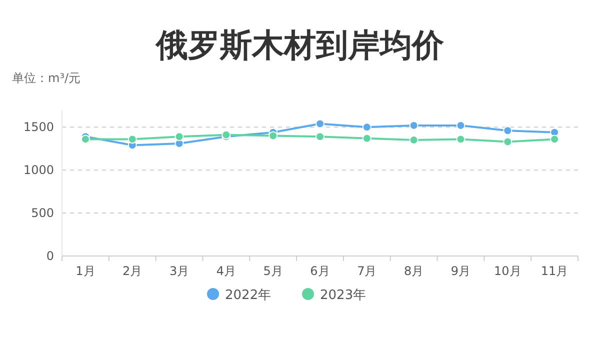 This screenshot has height=339, width=600. Describe the element at coordinates (179, 271) in the screenshot. I see `x-tick-label: 3月` at that location.